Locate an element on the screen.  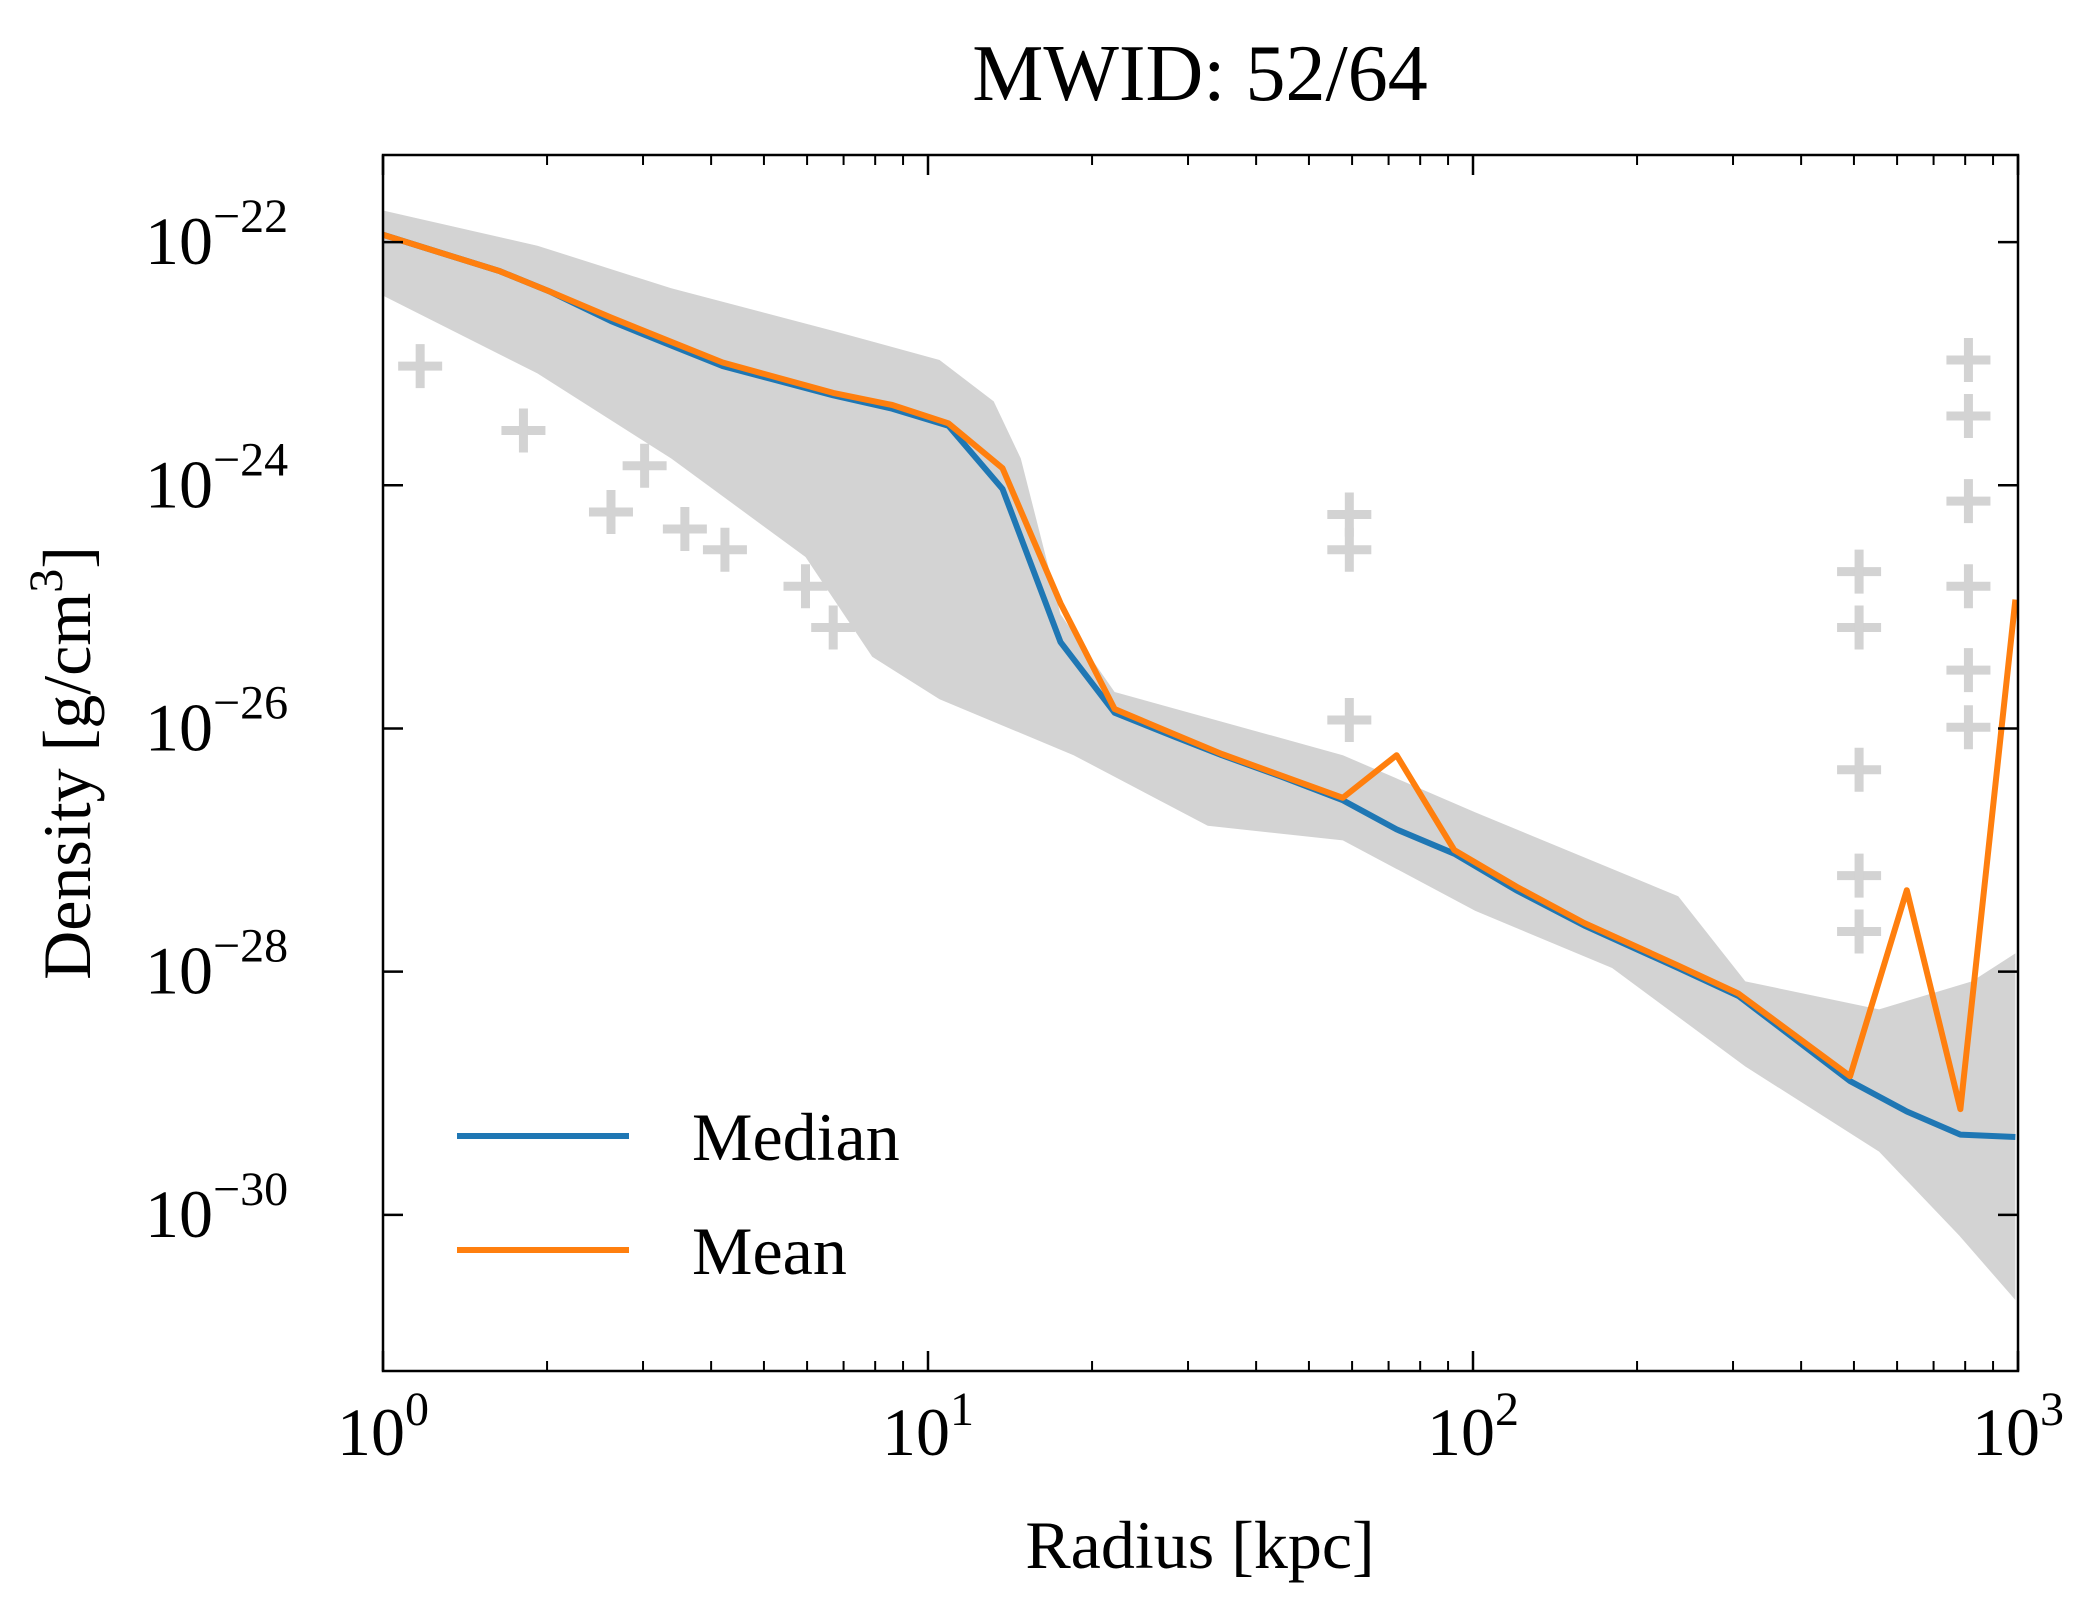
x-tick-label-exp: 0 is located at coordinates (417, 1409).